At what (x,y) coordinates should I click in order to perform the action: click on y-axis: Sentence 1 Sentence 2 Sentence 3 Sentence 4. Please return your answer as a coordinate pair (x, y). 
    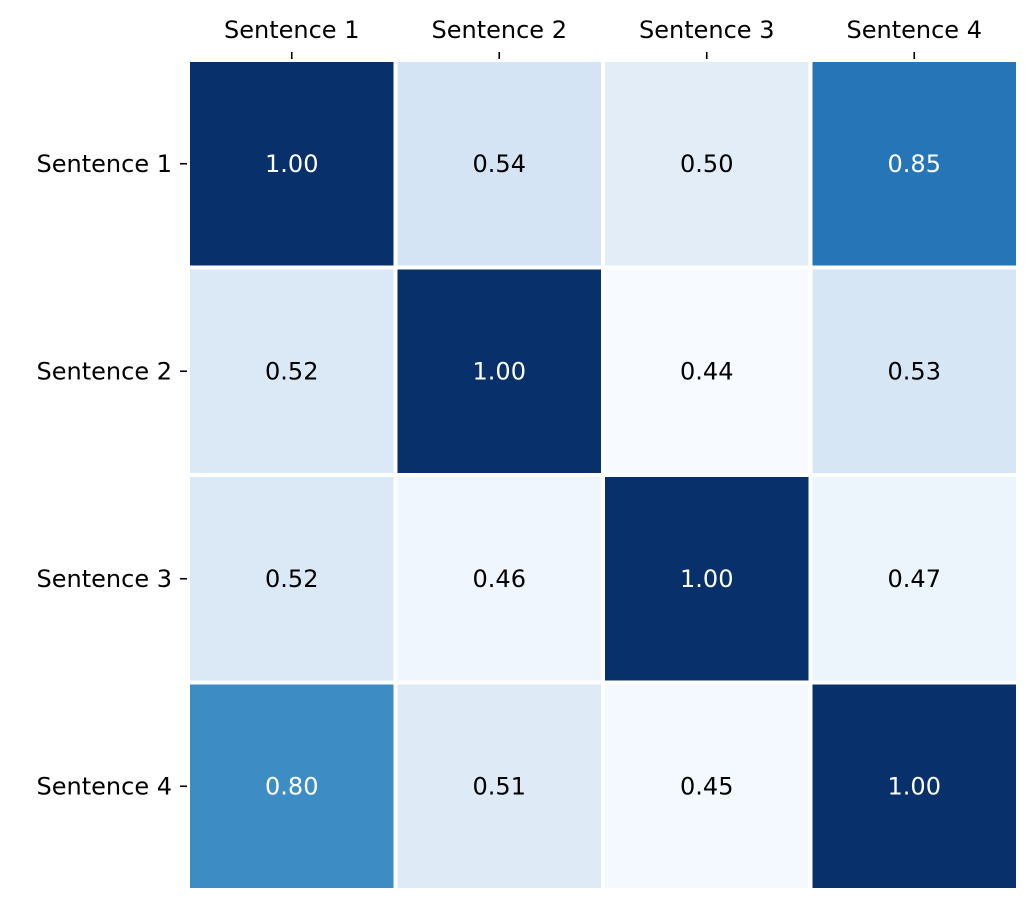
    Looking at the image, I should click on (112, 475).